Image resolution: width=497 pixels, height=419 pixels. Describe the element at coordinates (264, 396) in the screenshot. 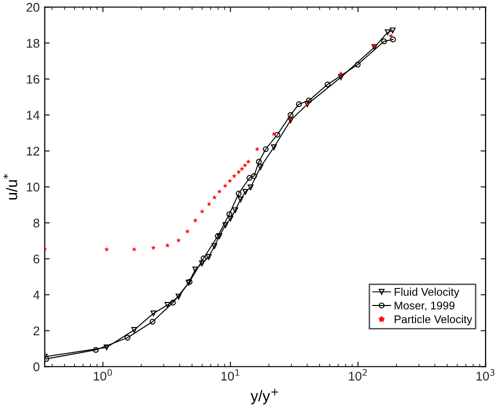

I see `x-axis-title: y/y$^{+}$` at that location.